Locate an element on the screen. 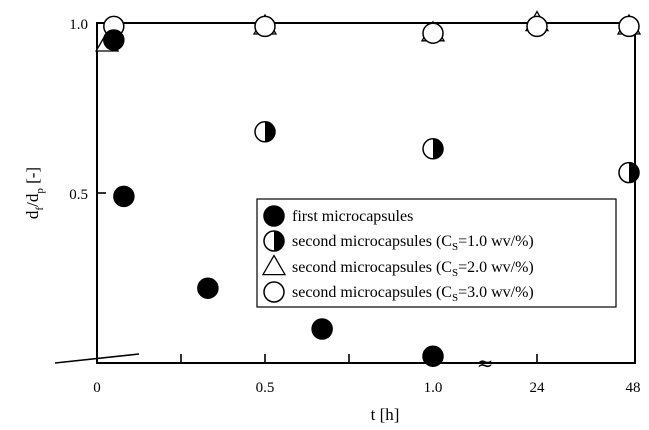 The height and width of the screenshot is (430, 649). legend-box is located at coordinates (436, 253).